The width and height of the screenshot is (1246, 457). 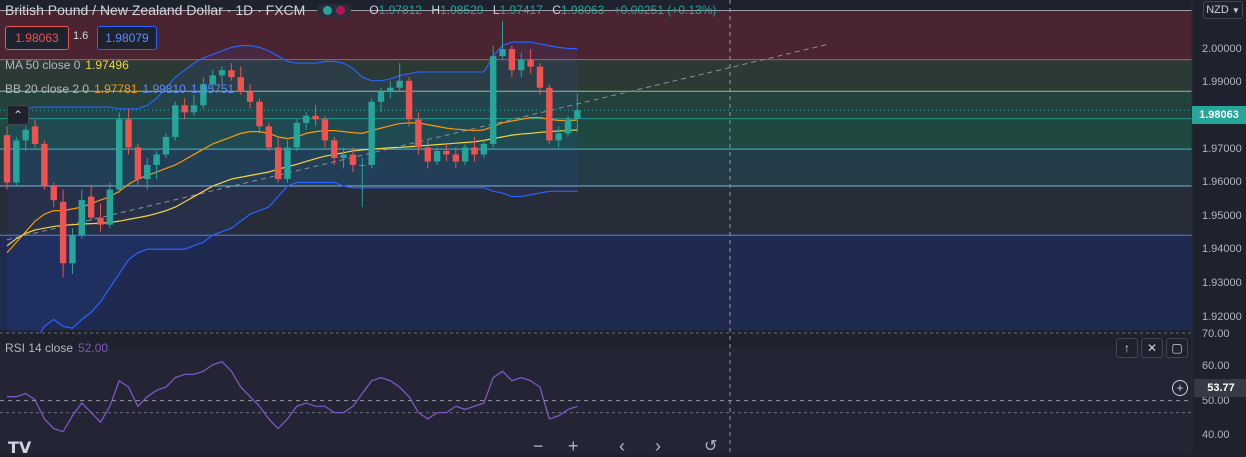 I want to click on add-alert-button: +, so click(x=1180, y=388).